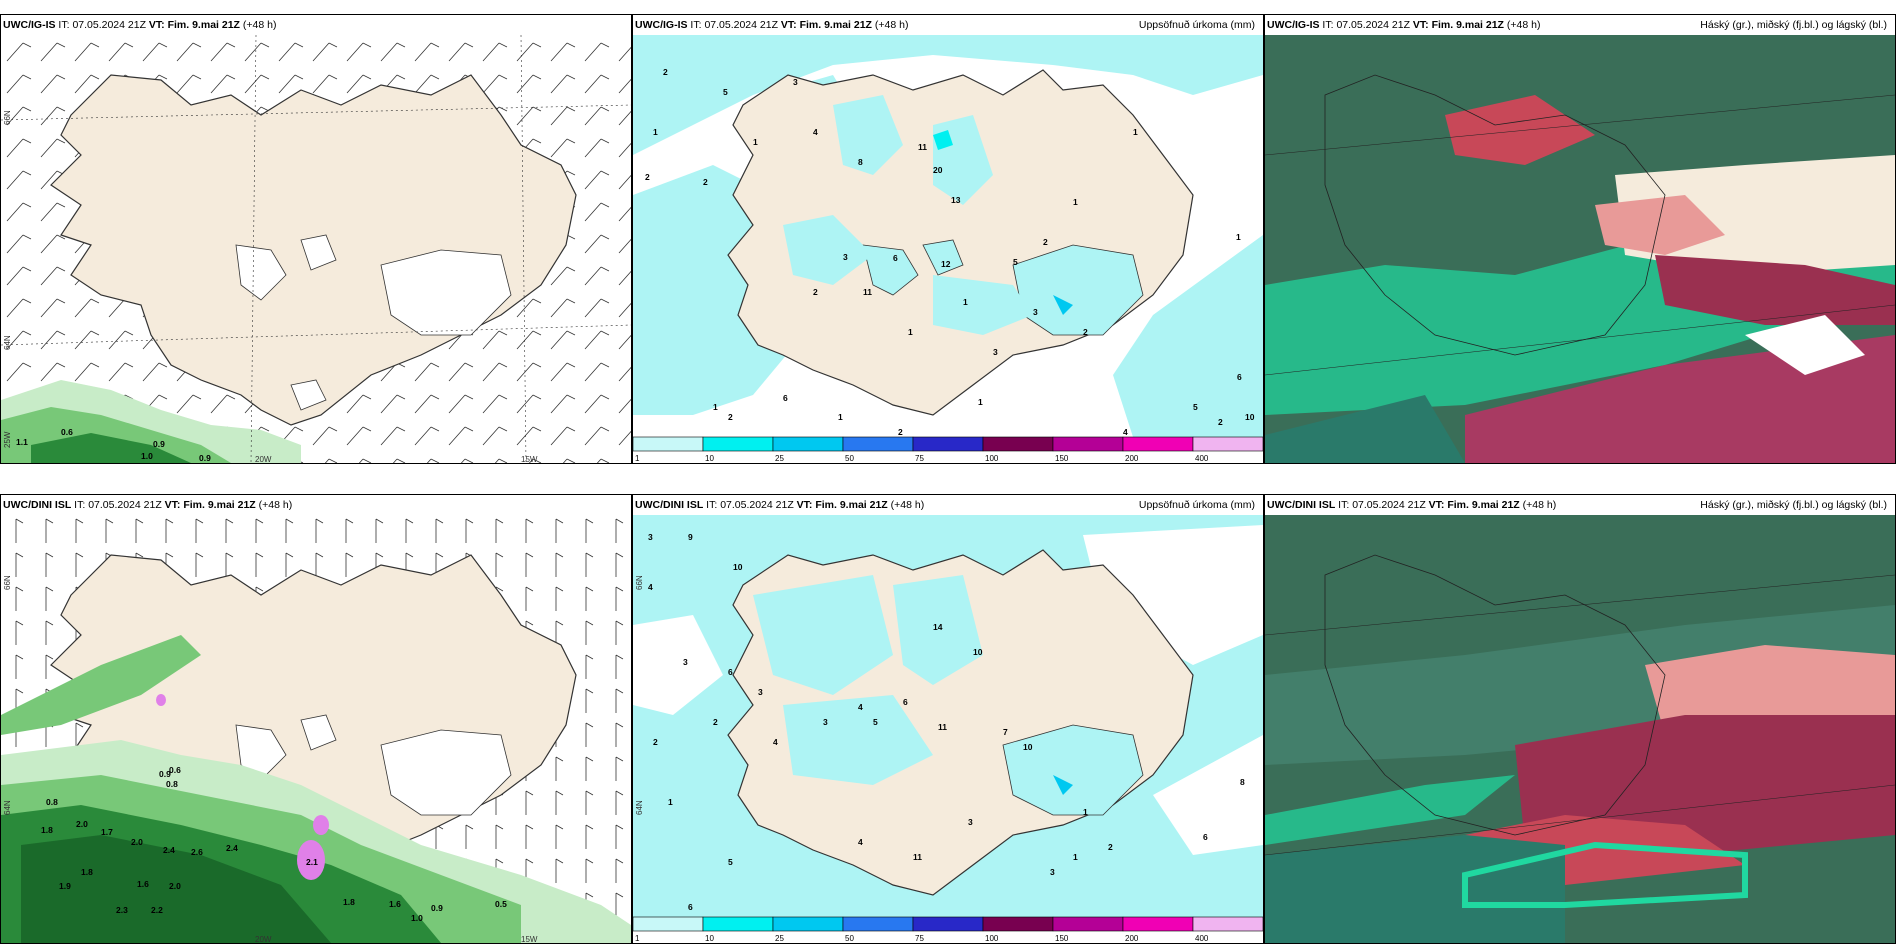 This screenshot has width=1900, height=950. What do you see at coordinates (197, 852) in the screenshot?
I see `value-label: 2.6` at bounding box center [197, 852].